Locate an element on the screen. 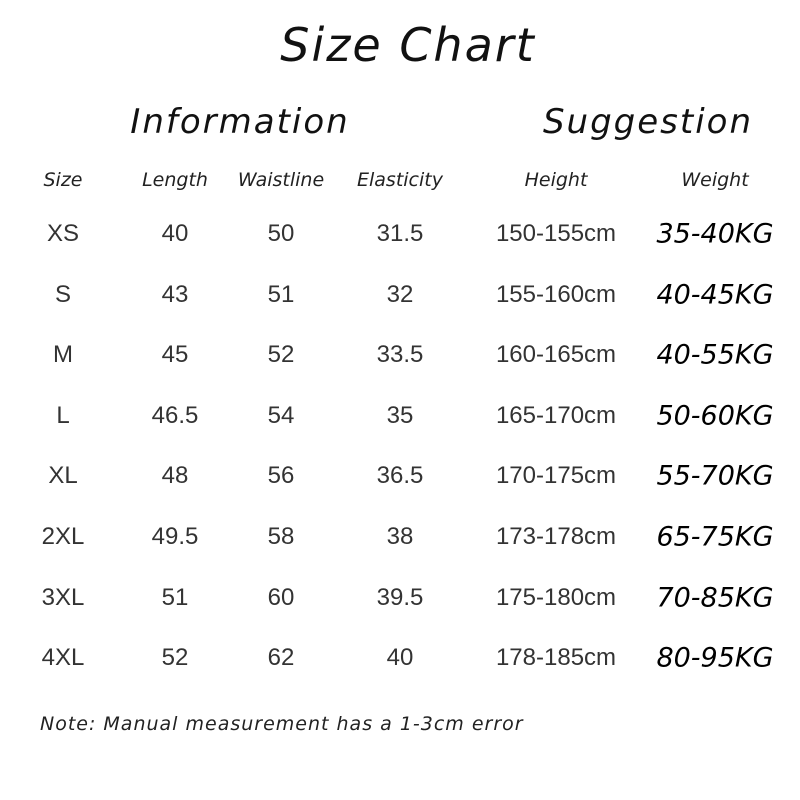 This screenshot has height=800, width=800. cell-weight: 70-85KG is located at coordinates (715, 598).